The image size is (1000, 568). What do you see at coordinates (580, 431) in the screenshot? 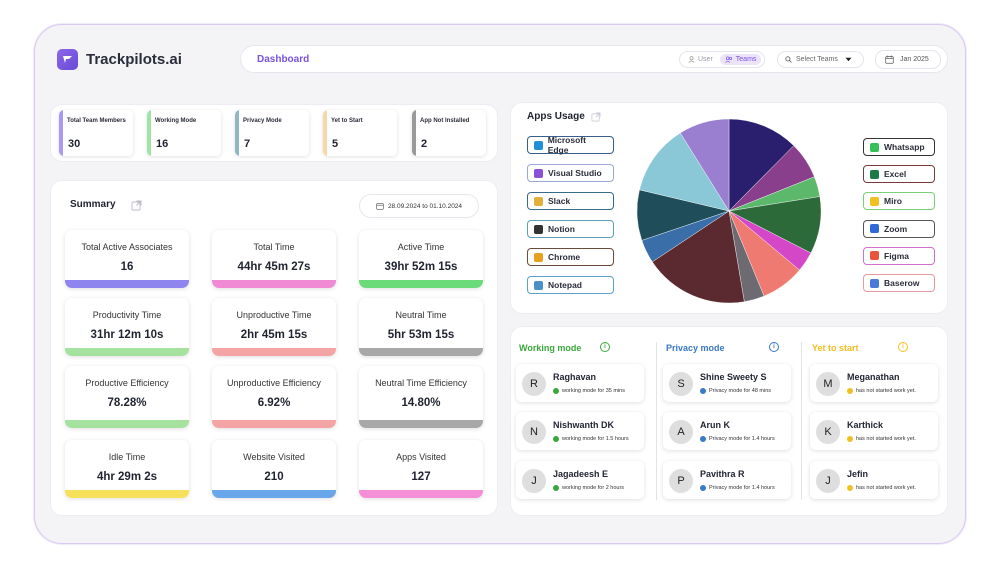
I see `person-card: N Nishwanth DK working mode for 1.5 hours` at bounding box center [580, 431].